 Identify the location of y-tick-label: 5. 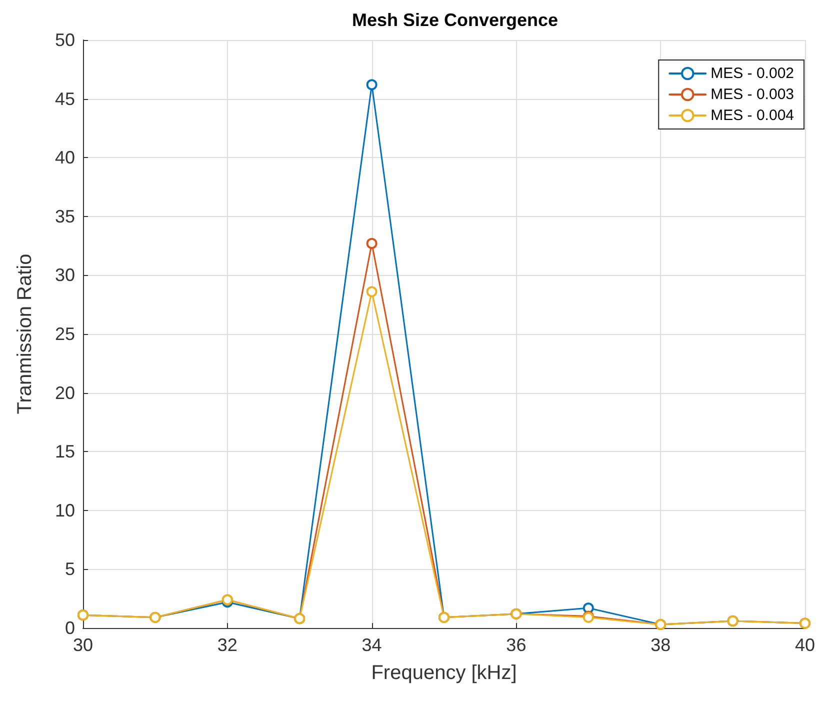
(69, 569).